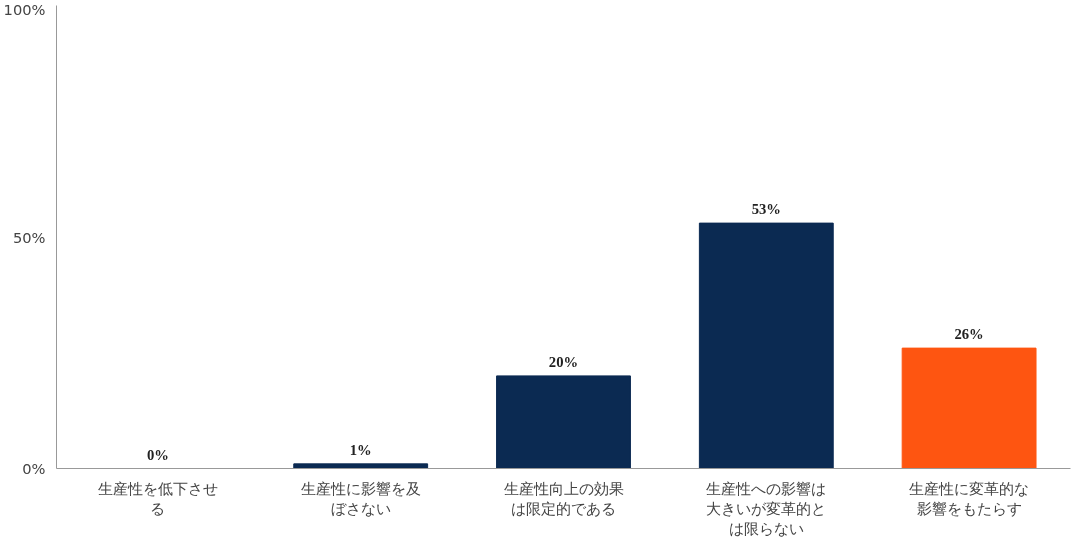 The image size is (1090, 550). I want to click on data-label: 0%, so click(157, 454).